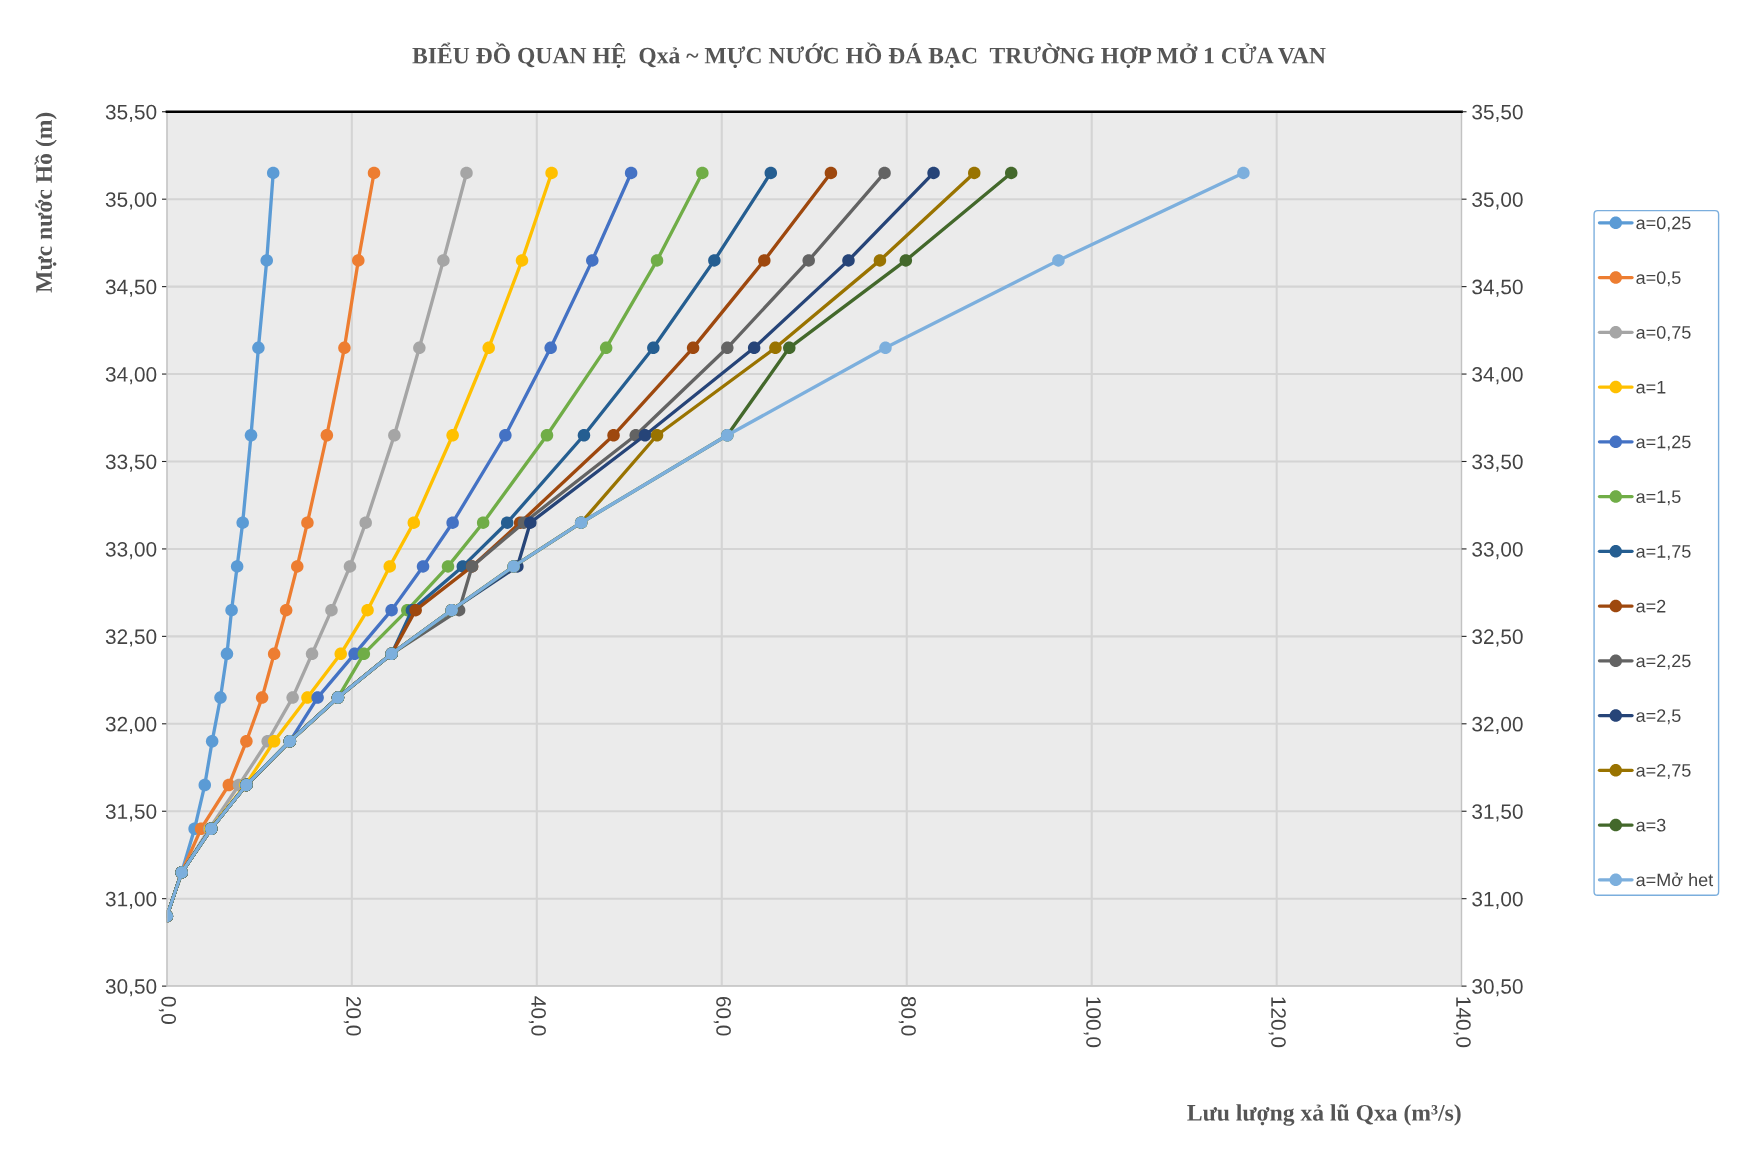  Describe the element at coordinates (1497, 113) in the screenshot. I see `y2-tick-label: 35,50` at that location.